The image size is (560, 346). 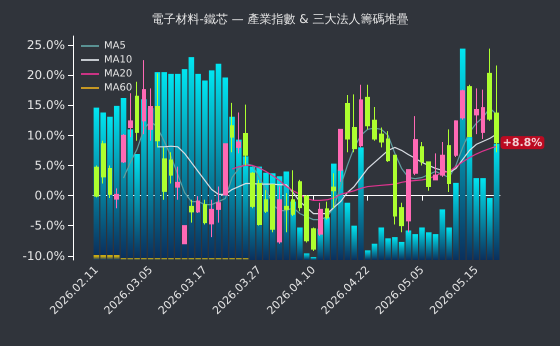 What do you see at coordinates (43, 255) in the screenshot?
I see `y-tick-label: -10.0%` at bounding box center [43, 255].